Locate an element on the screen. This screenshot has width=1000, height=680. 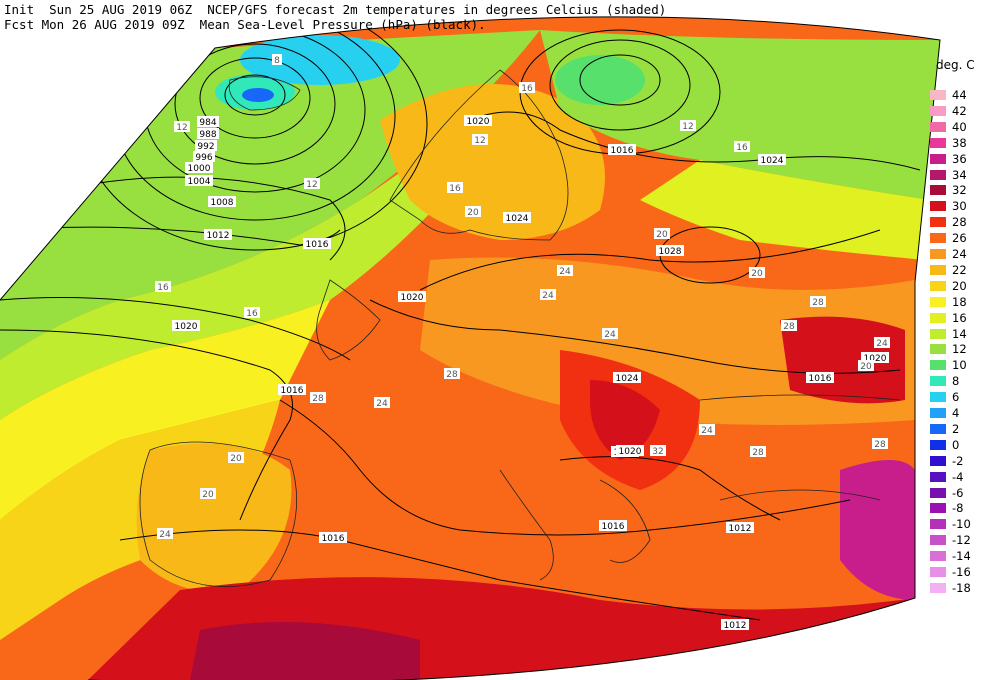
isobar-label: 984 is located at coordinates (208, 122).